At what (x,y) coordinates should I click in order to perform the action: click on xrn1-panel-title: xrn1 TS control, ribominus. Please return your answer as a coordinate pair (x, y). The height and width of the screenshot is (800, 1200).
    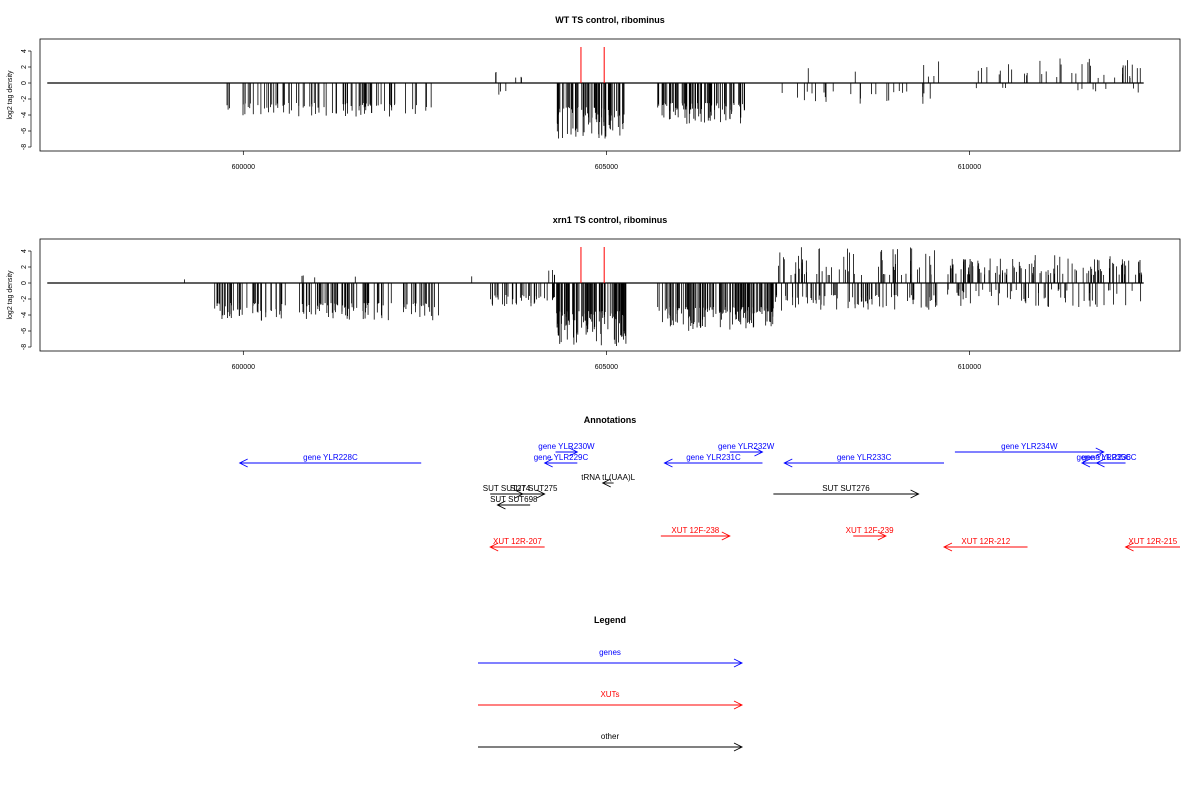
    Looking at the image, I should click on (610, 220).